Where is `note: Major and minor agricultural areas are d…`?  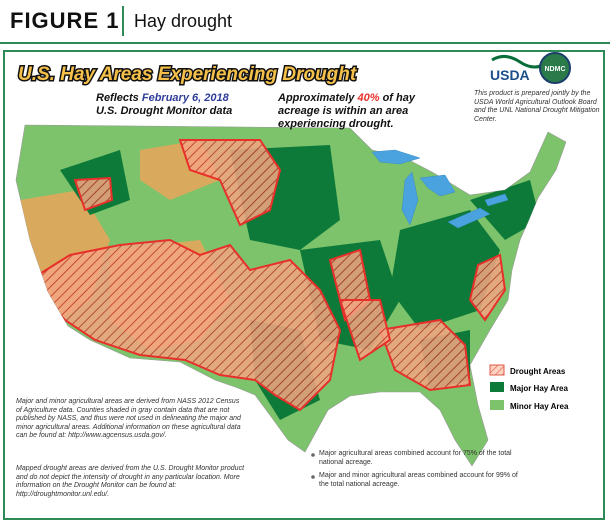 note: Major and minor agricultural areas are d… is located at coordinates (128, 418).